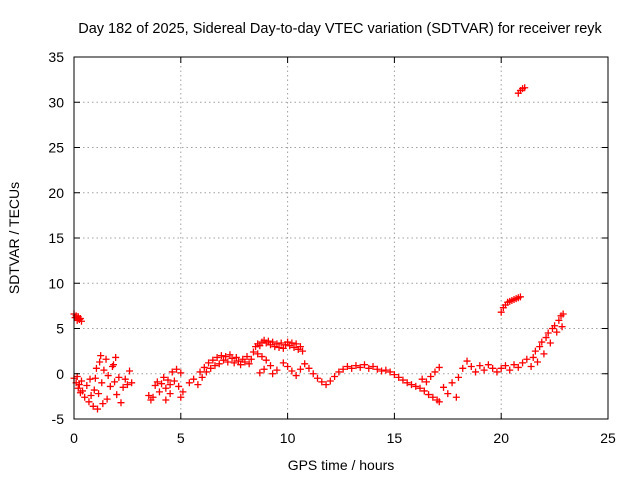 The height and width of the screenshot is (480, 640). What do you see at coordinates (56, 102) in the screenshot?
I see `y-tick-label: 30` at bounding box center [56, 102].